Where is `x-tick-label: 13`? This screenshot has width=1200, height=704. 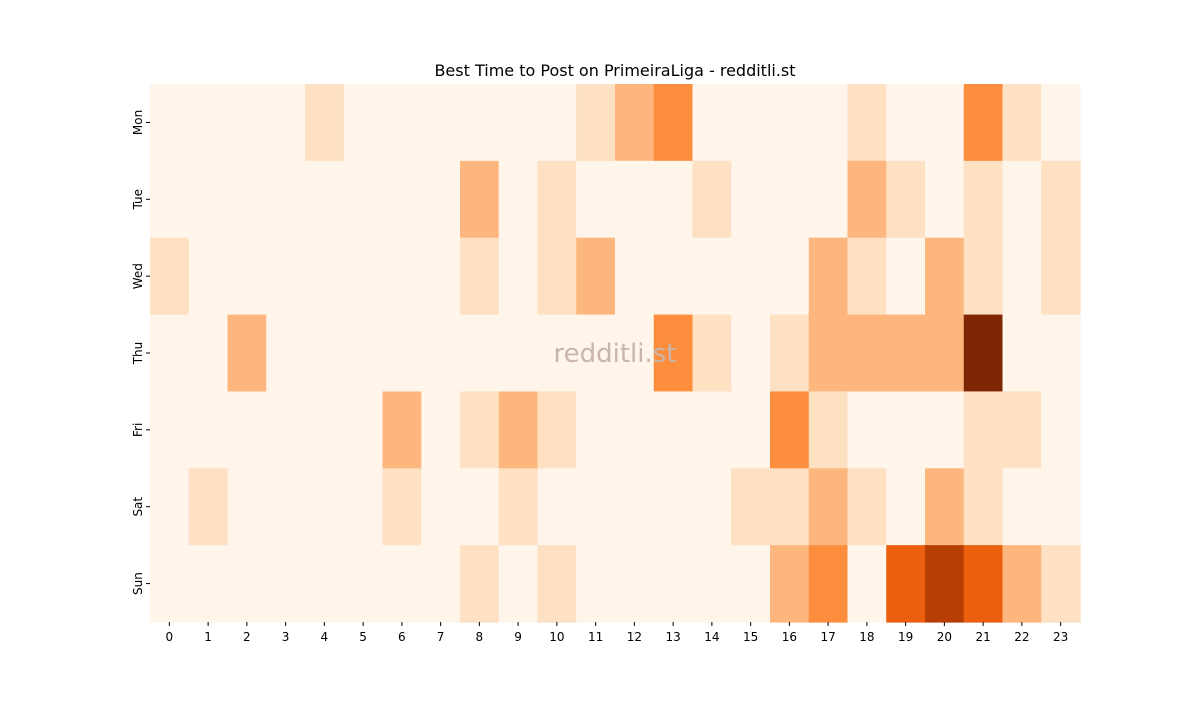
x-tick-label: 13 is located at coordinates (672, 637).